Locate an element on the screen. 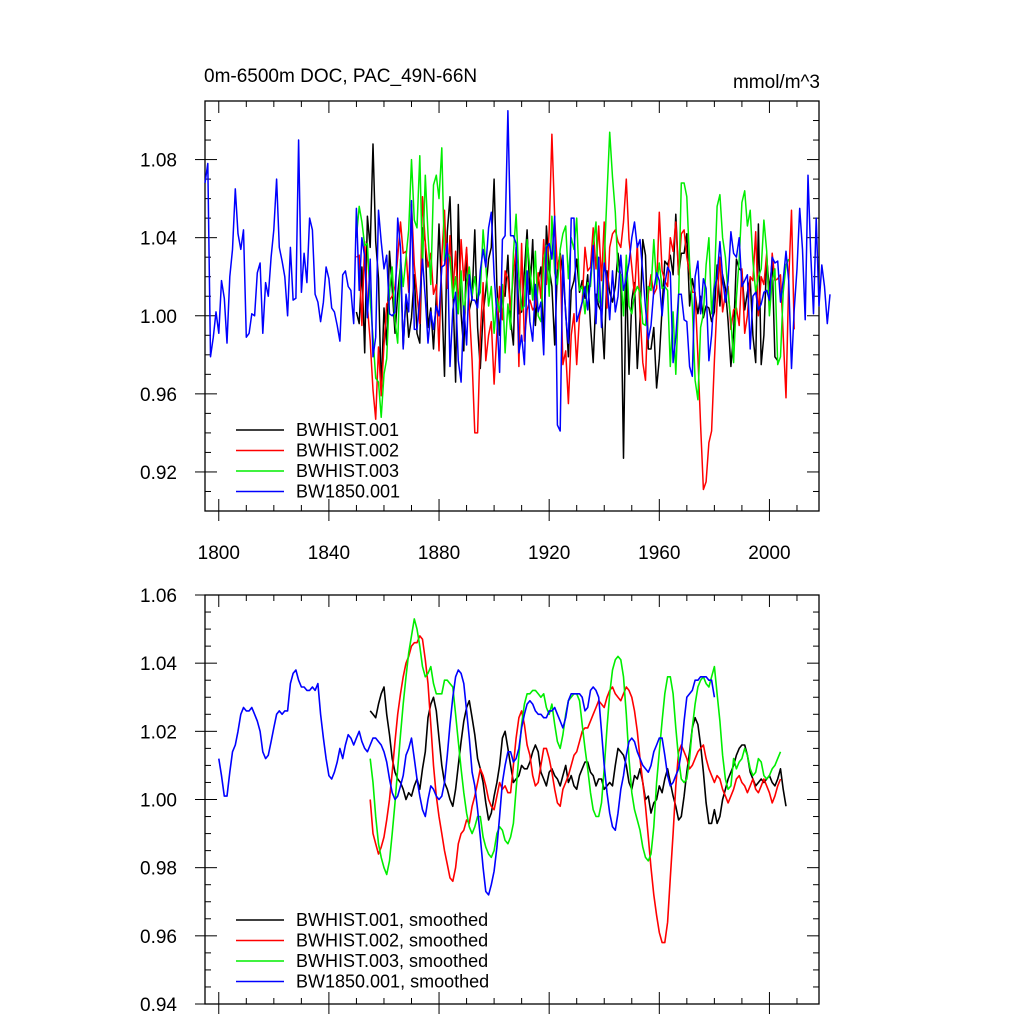  top-chart-title: 0m-6500m DOC, PAC_49N-66N is located at coordinates (340, 76).